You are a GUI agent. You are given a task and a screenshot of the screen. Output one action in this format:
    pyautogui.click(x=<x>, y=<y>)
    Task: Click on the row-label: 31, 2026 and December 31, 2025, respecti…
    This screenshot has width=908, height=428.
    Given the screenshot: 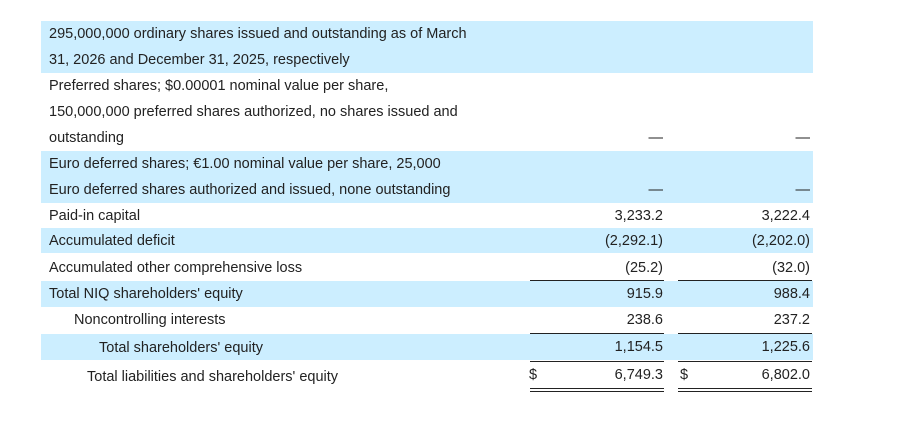 What is the action you would take?
    pyautogui.click(x=199, y=60)
    